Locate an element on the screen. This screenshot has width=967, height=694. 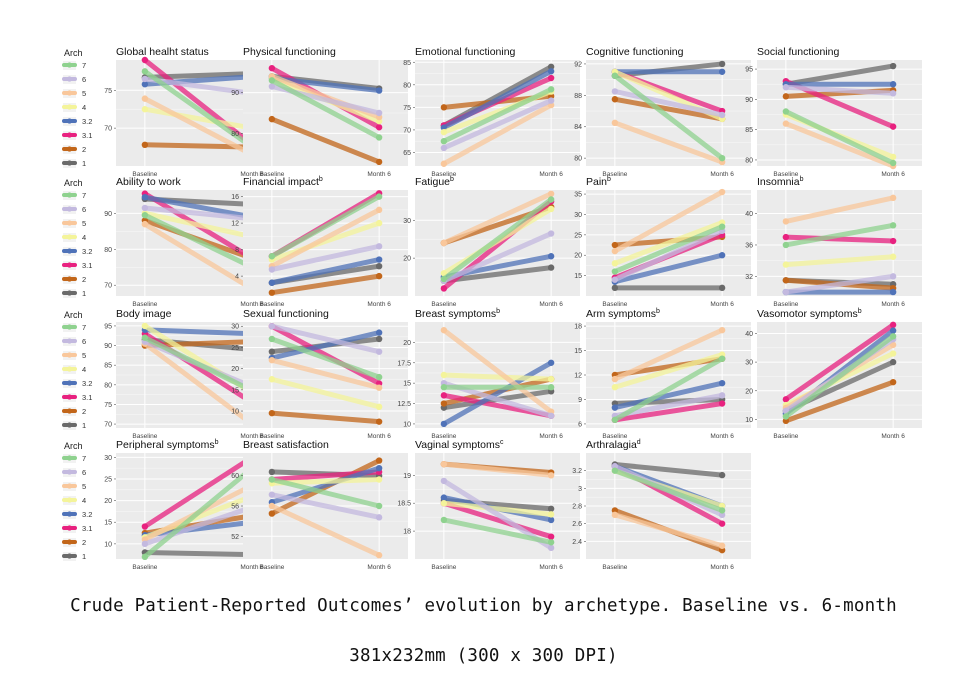
panel-9: Painb 15 20 25 30 35 Baseline Month 6 is located at coordinates (662, 242).